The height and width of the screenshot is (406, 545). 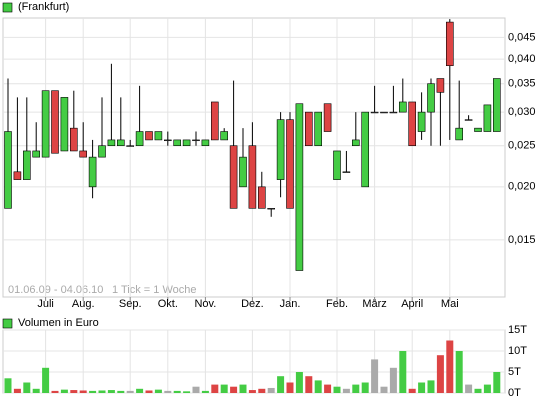 What do you see at coordinates (450, 304) in the screenshot?
I see `x-tick-label: Mai` at bounding box center [450, 304].